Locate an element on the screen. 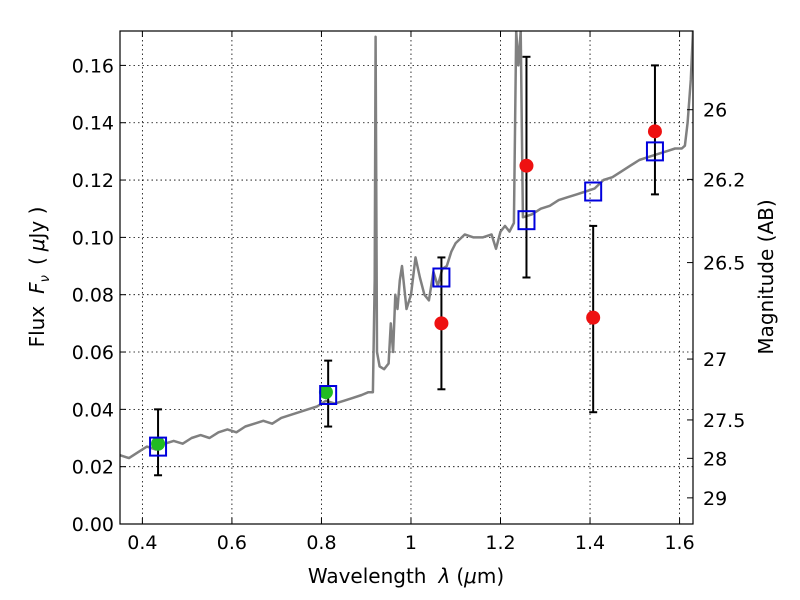  x-tick-label: 0.6 is located at coordinates (232, 543).